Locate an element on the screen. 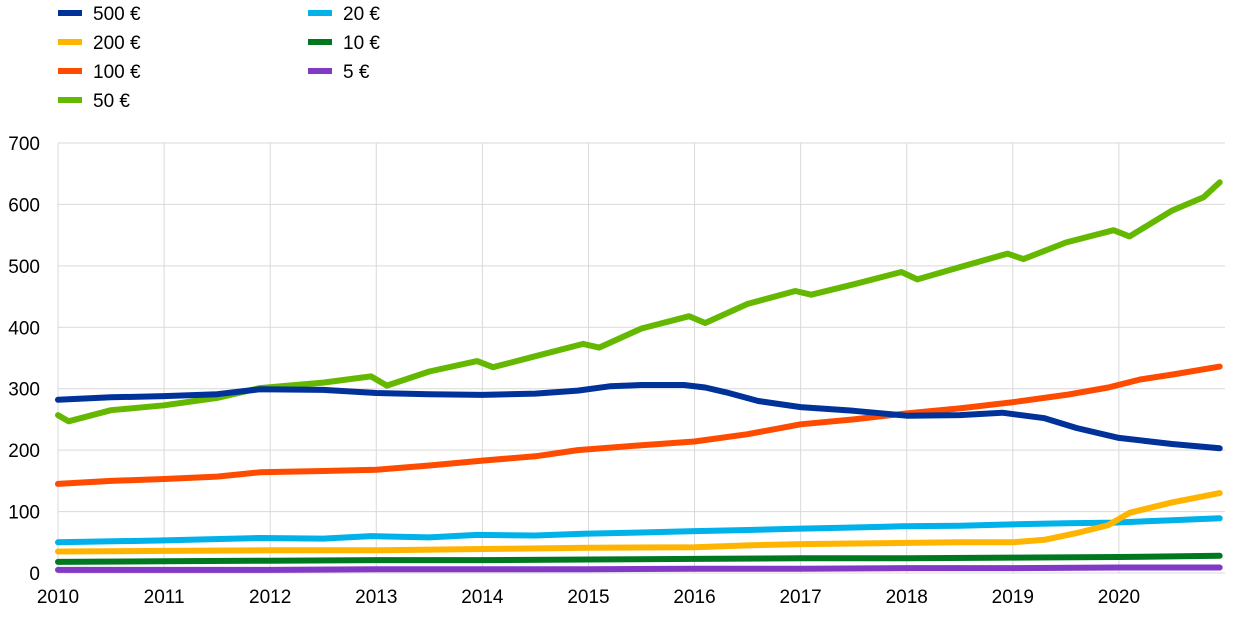 The image size is (1240, 618). legend-swatch-200-eur is located at coordinates (70, 42).